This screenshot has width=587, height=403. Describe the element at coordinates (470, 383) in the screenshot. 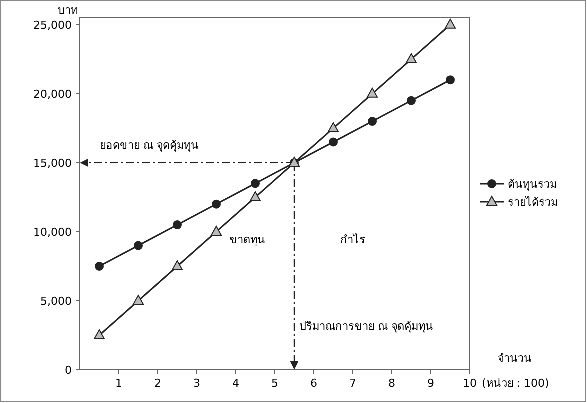

I see `x-tick-label: 10` at that location.